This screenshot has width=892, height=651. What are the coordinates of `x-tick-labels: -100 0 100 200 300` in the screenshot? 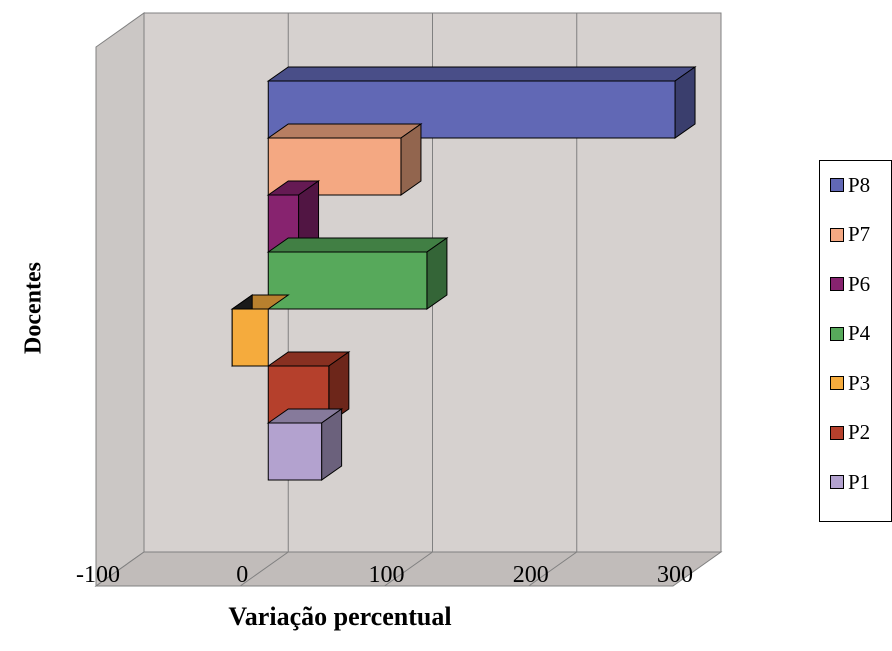 It's located at (384, 575).